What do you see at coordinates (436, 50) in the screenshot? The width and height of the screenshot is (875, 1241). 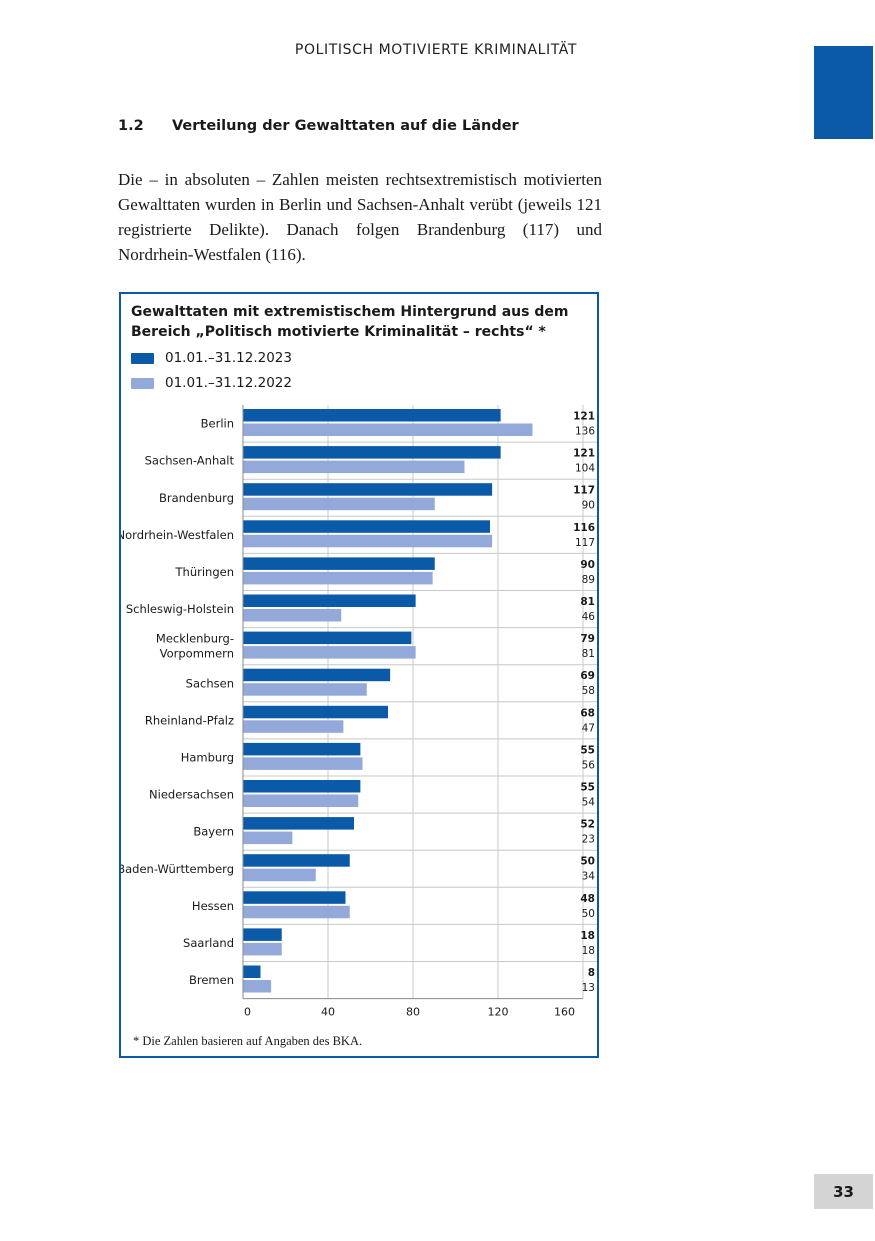 I see `running-header: POLITISCH MOTIVIERTE KRIMINALITÄT` at bounding box center [436, 50].